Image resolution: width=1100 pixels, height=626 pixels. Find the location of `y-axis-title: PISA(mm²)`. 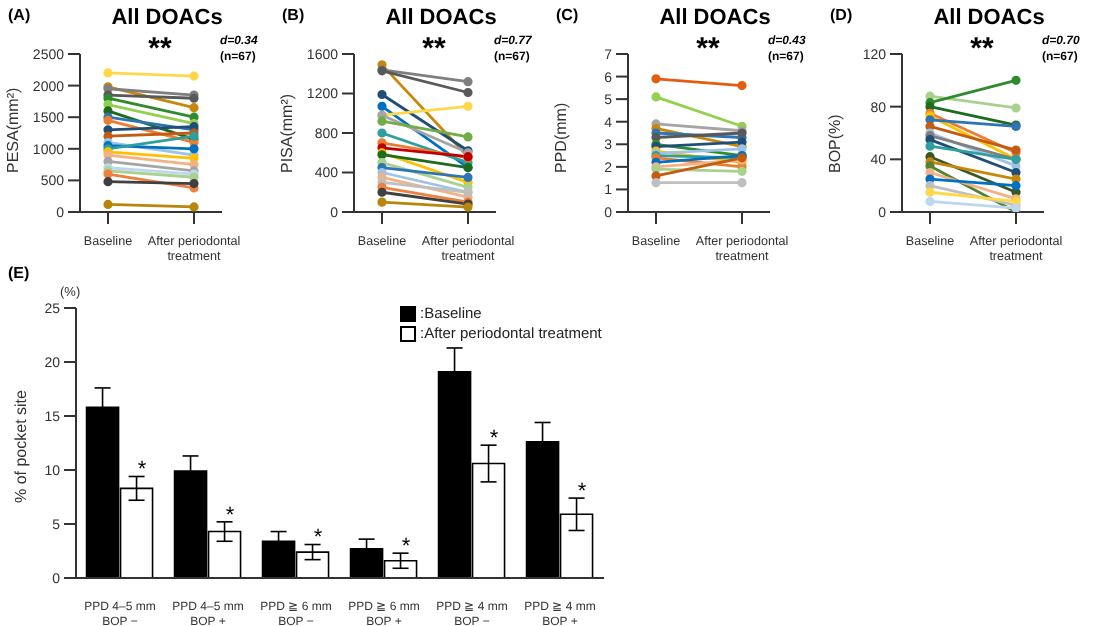

y-axis-title: PISA(mm²) is located at coordinates (286, 133).